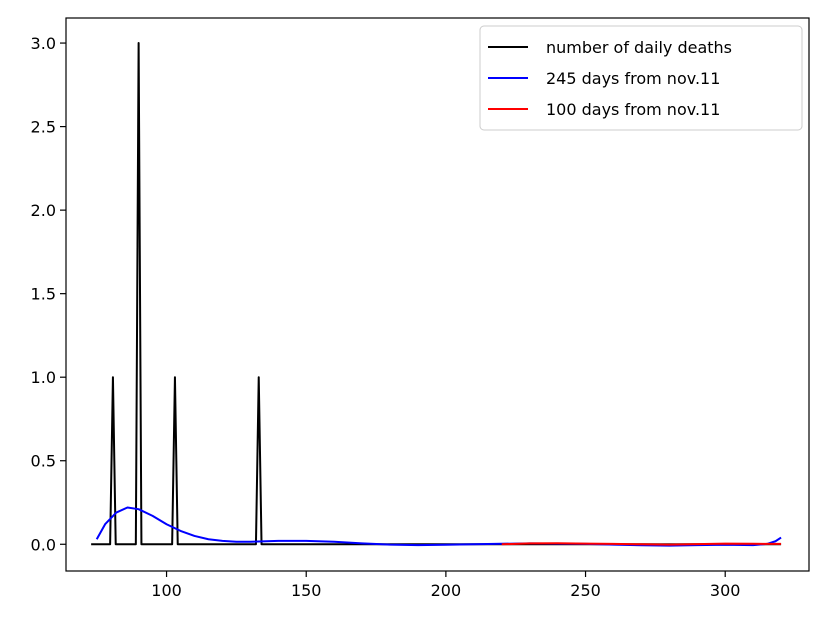  What do you see at coordinates (166, 590) in the screenshot?
I see `x-tick-label: 100` at bounding box center [166, 590].